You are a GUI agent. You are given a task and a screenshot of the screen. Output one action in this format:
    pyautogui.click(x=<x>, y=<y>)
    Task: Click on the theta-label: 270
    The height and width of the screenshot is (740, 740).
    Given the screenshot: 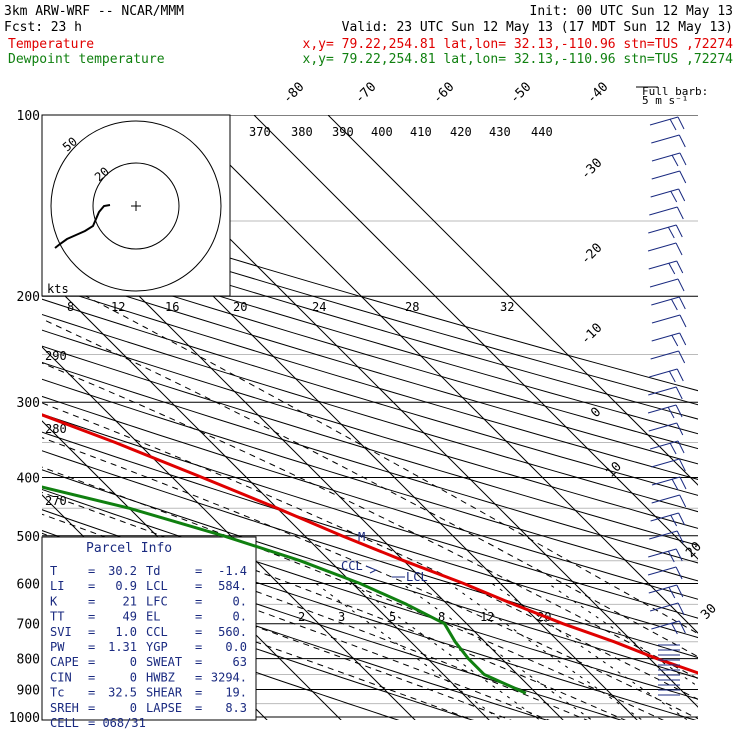 What is the action you would take?
    pyautogui.click(x=56, y=501)
    